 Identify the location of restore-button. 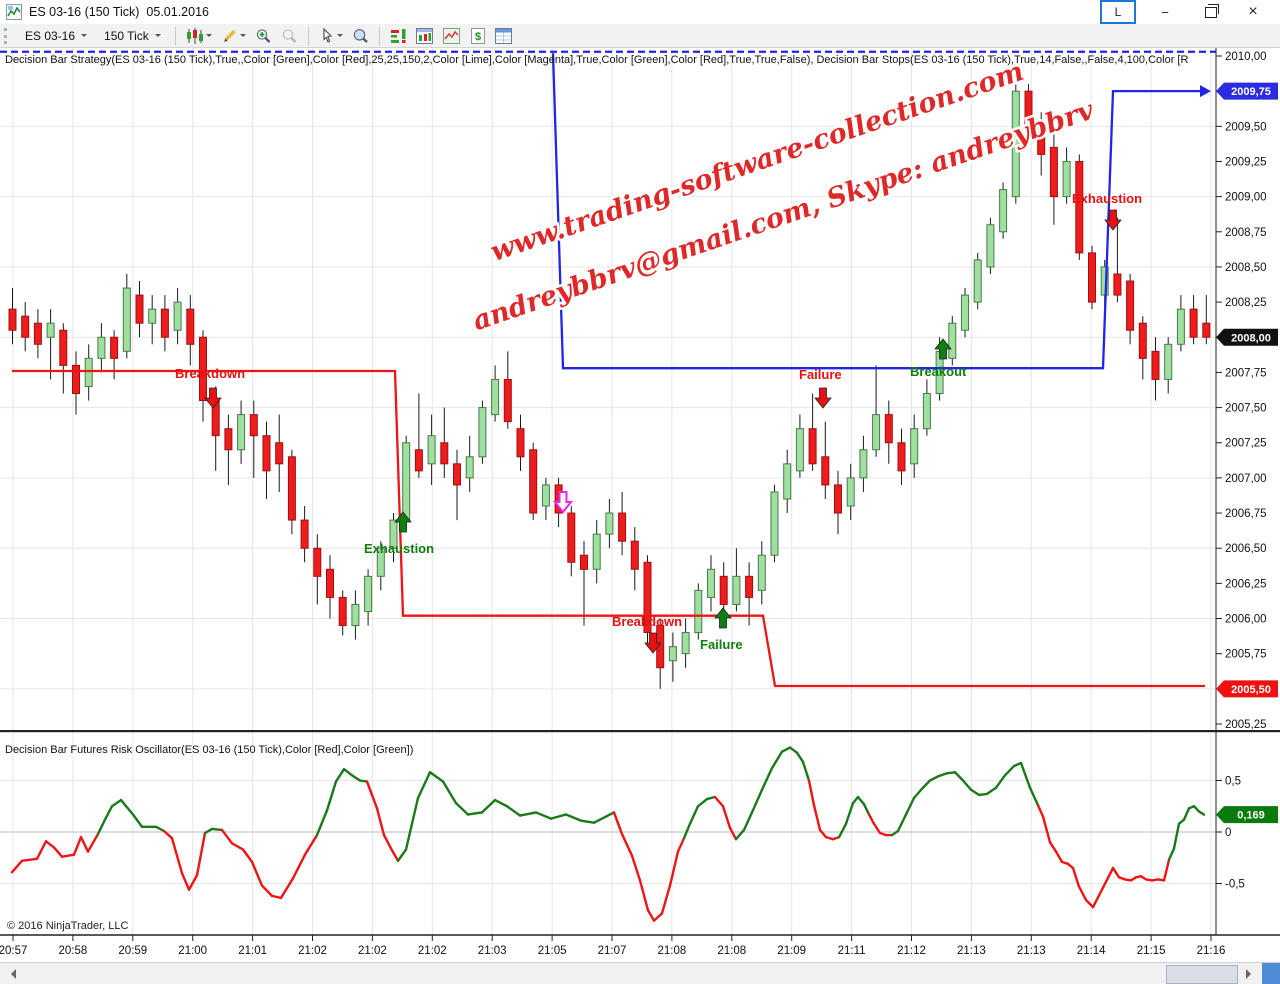
(1209, 12).